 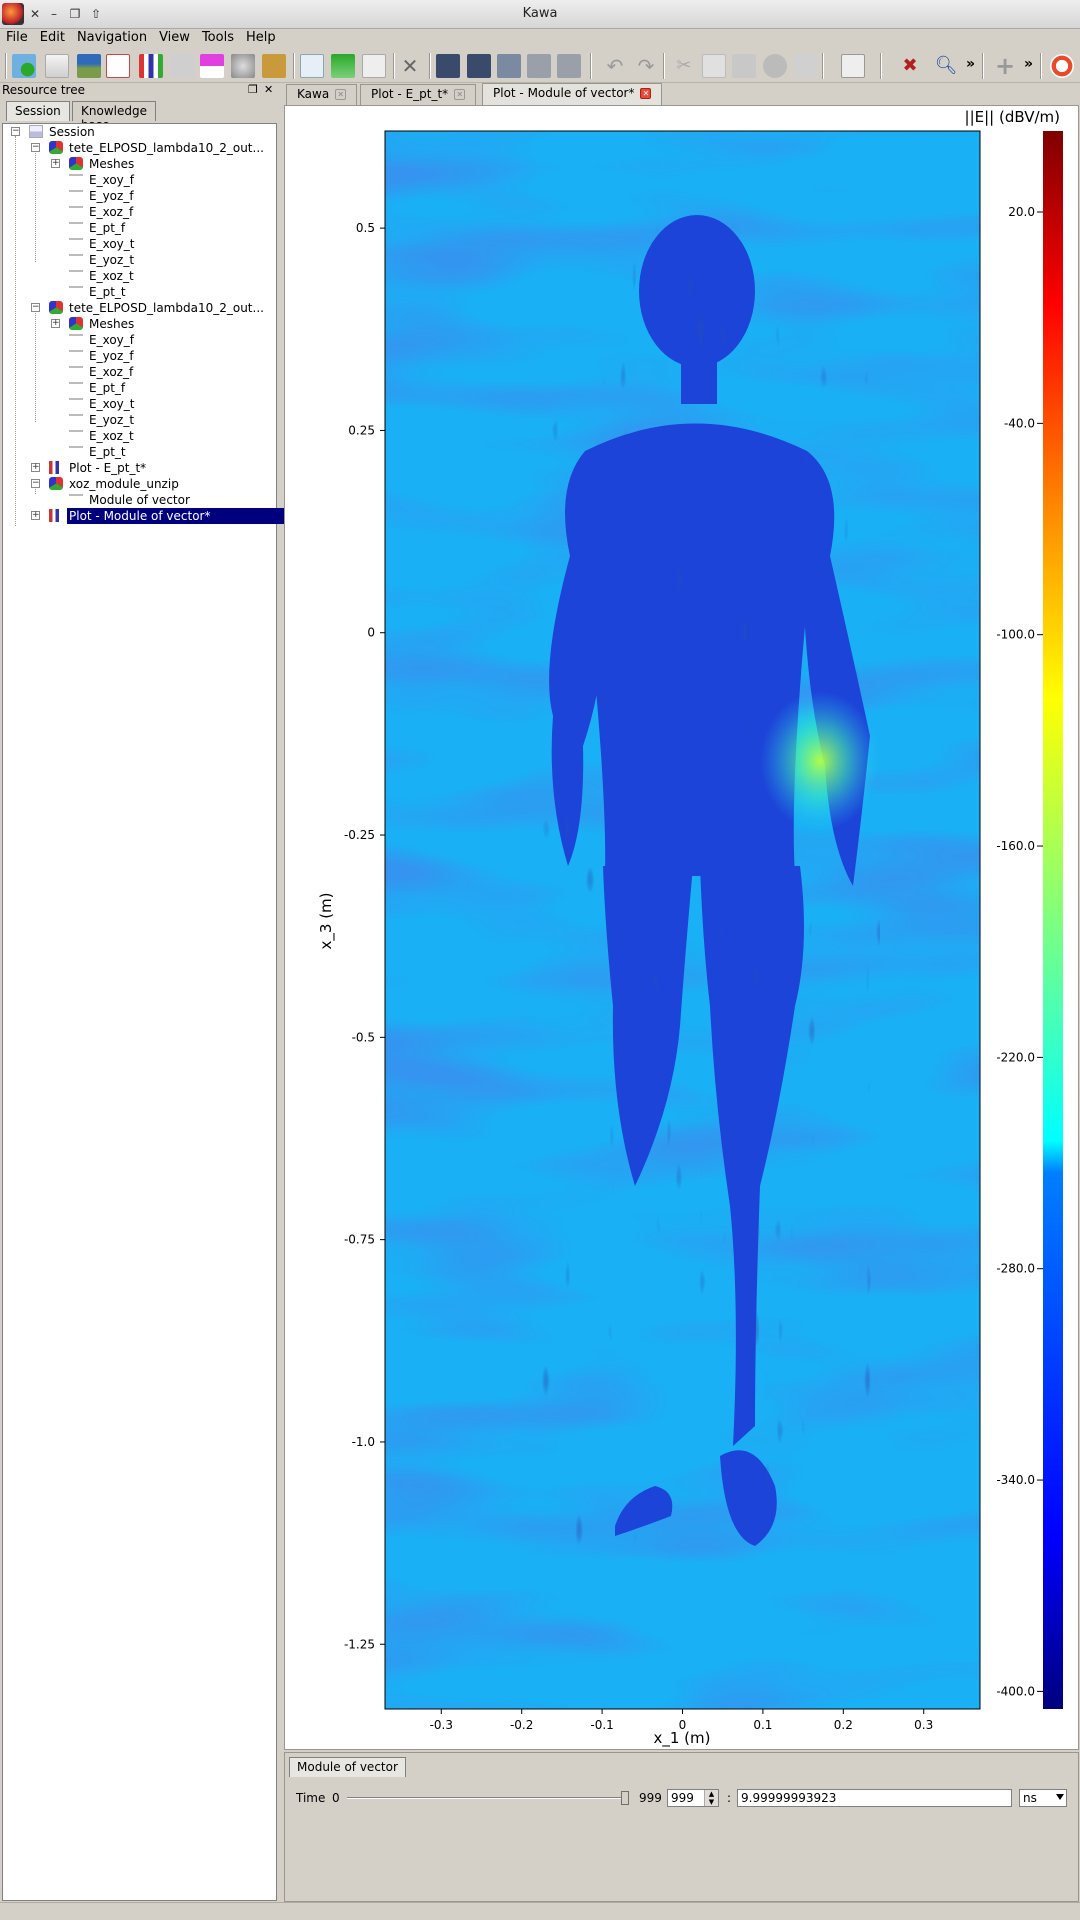 What do you see at coordinates (17, 37) in the screenshot?
I see `menu-file: File` at bounding box center [17, 37].